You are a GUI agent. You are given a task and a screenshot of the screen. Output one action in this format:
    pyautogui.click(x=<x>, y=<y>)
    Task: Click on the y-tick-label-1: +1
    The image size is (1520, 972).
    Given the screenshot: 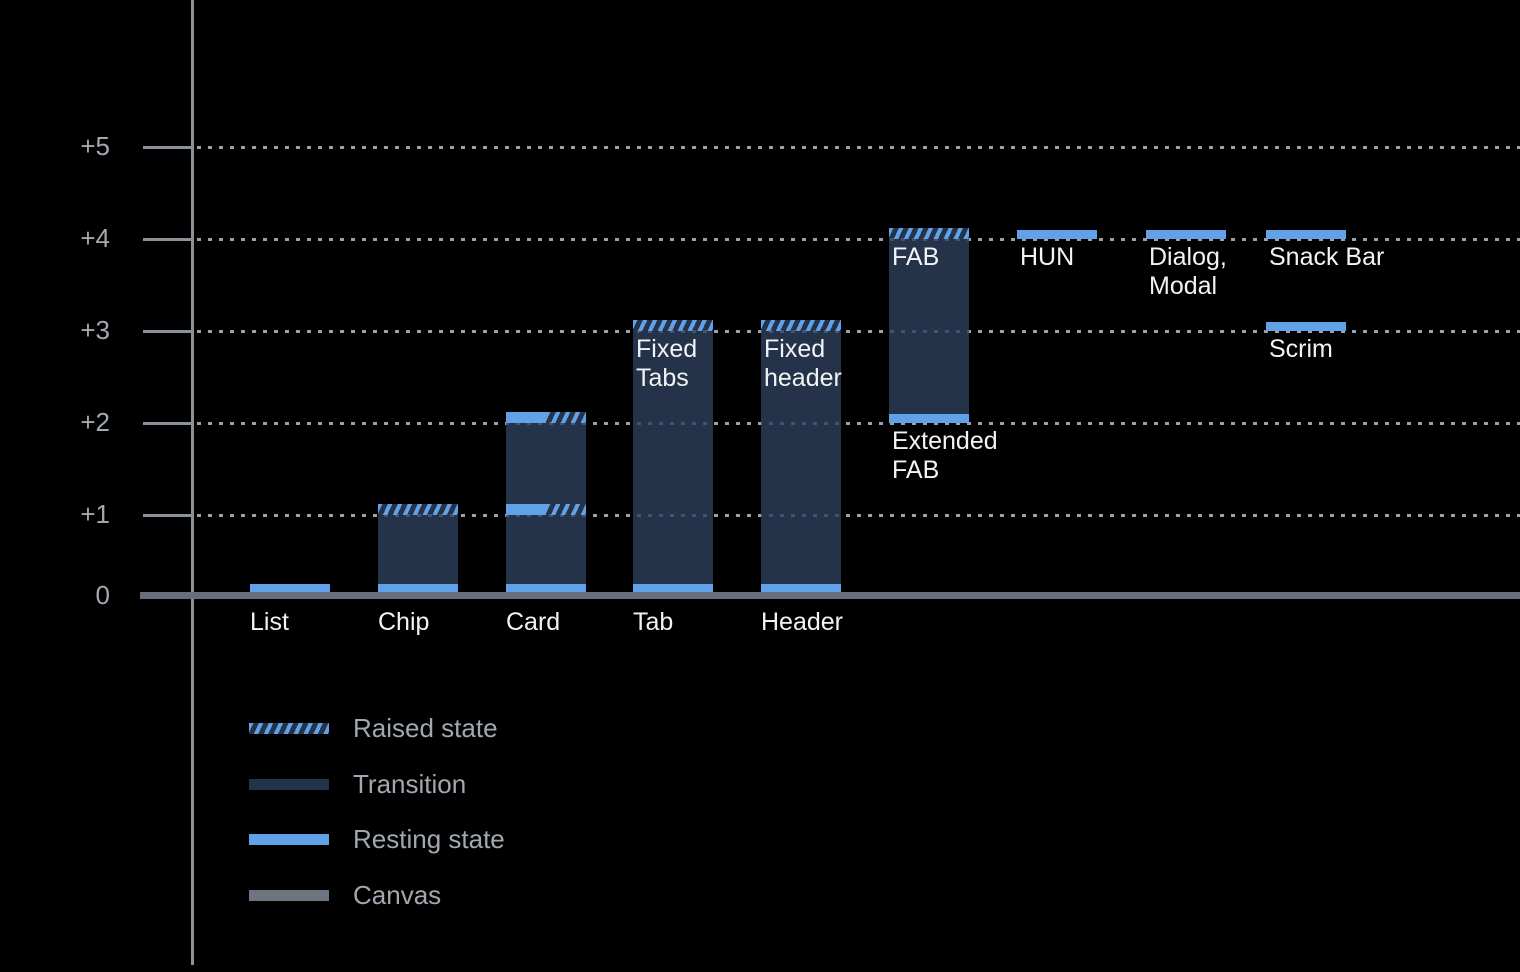 What is the action you would take?
    pyautogui.click(x=95, y=513)
    